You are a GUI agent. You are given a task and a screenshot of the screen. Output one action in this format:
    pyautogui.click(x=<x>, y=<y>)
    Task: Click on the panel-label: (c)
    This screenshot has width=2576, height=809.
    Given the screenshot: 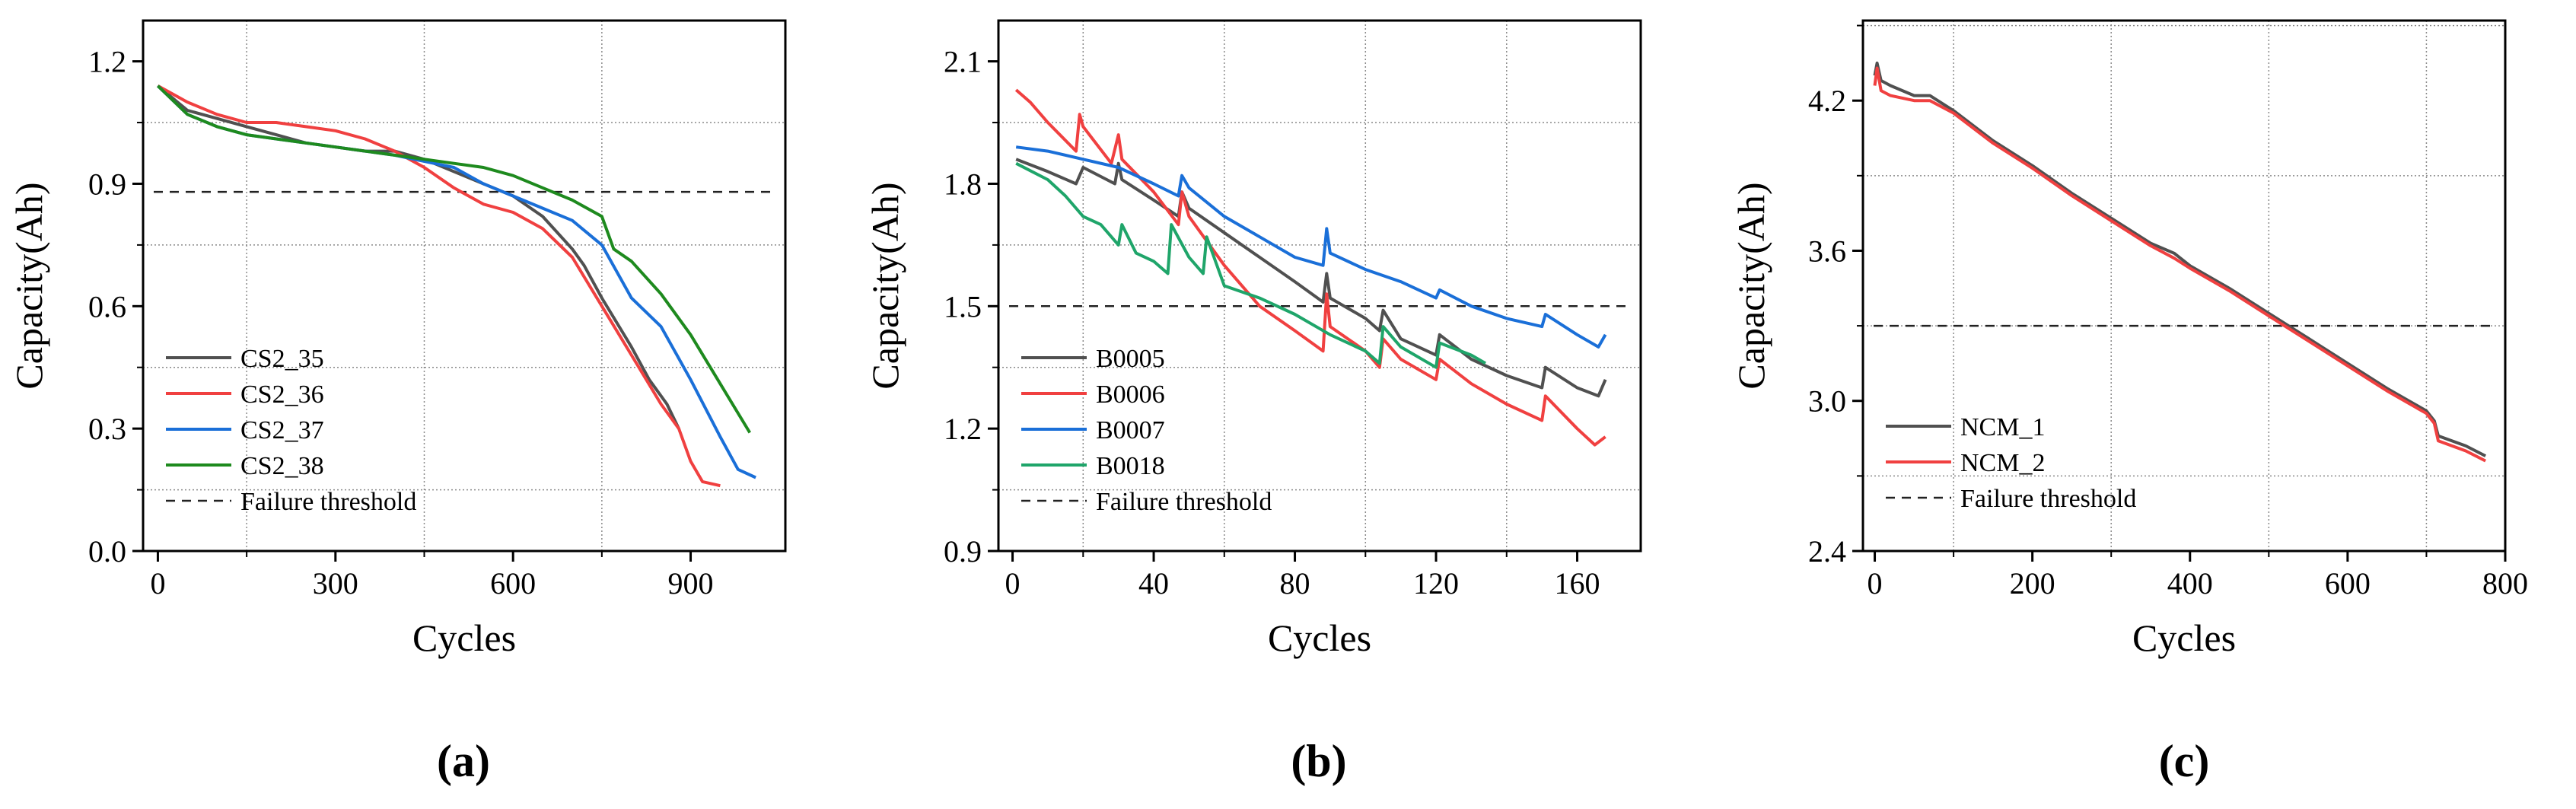 What is the action you would take?
    pyautogui.click(x=2184, y=761)
    